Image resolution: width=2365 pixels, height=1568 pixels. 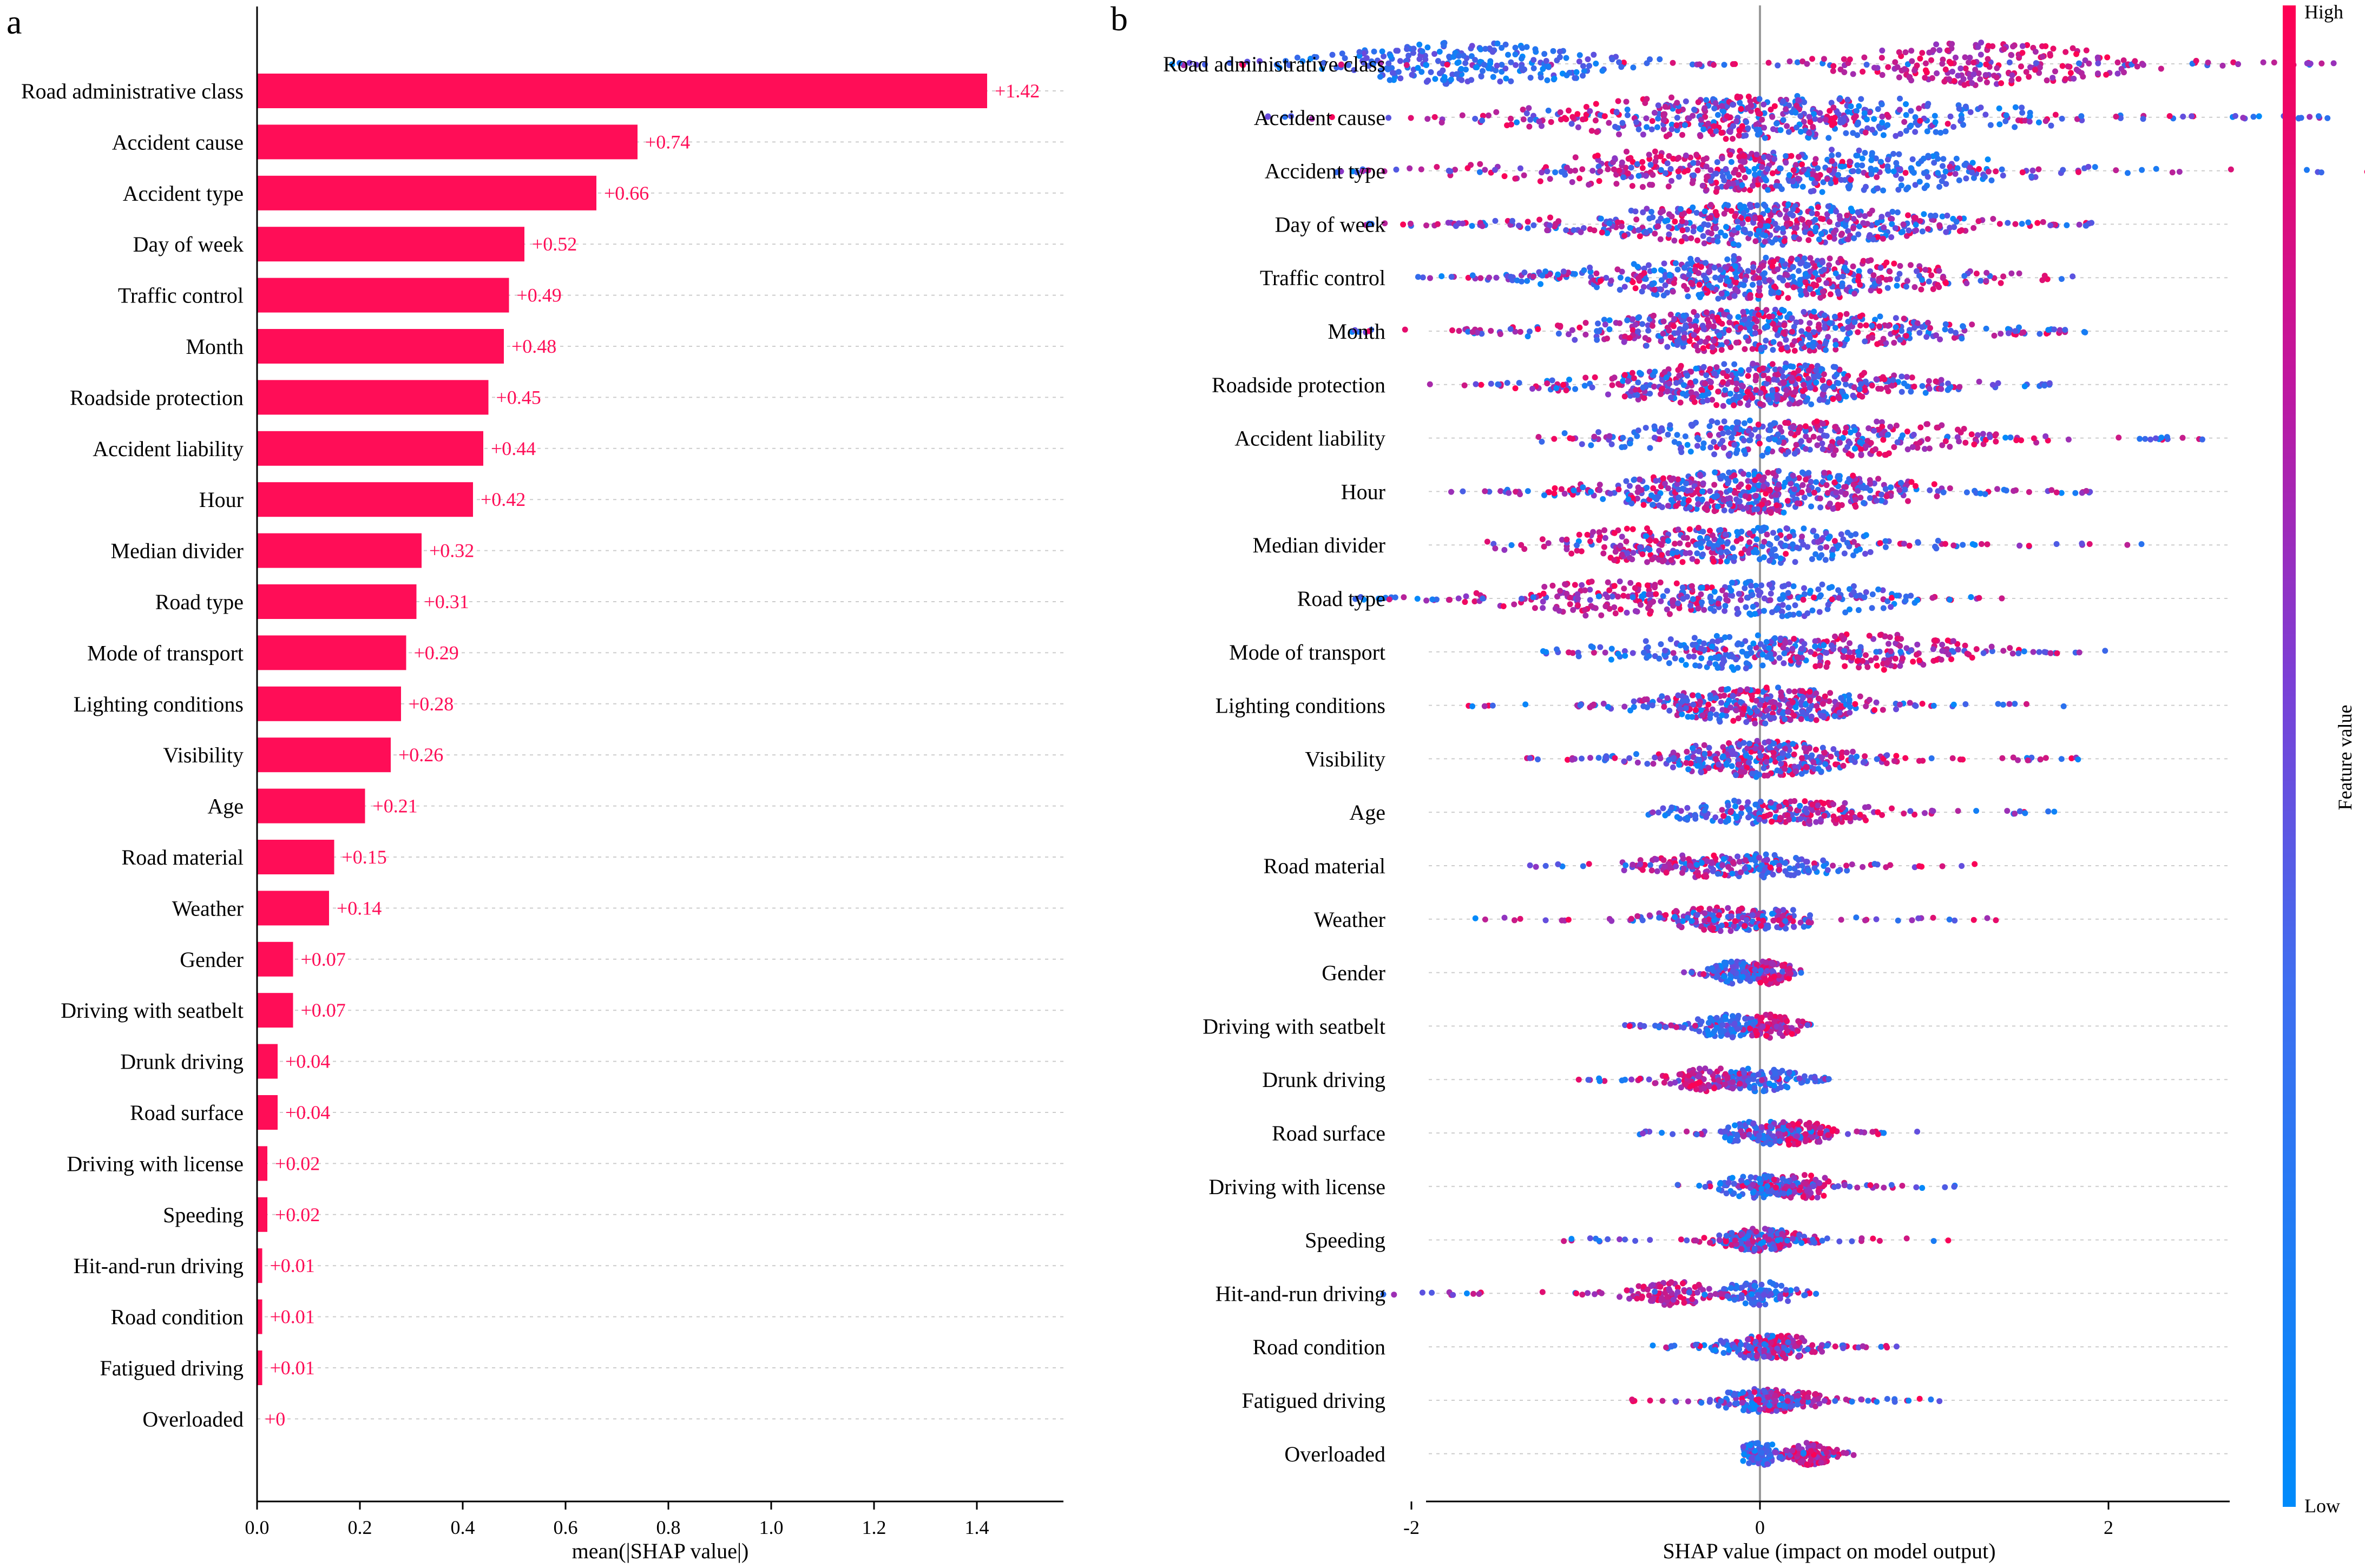 I want to click on category-label: Road surface, so click(x=187, y=1113).